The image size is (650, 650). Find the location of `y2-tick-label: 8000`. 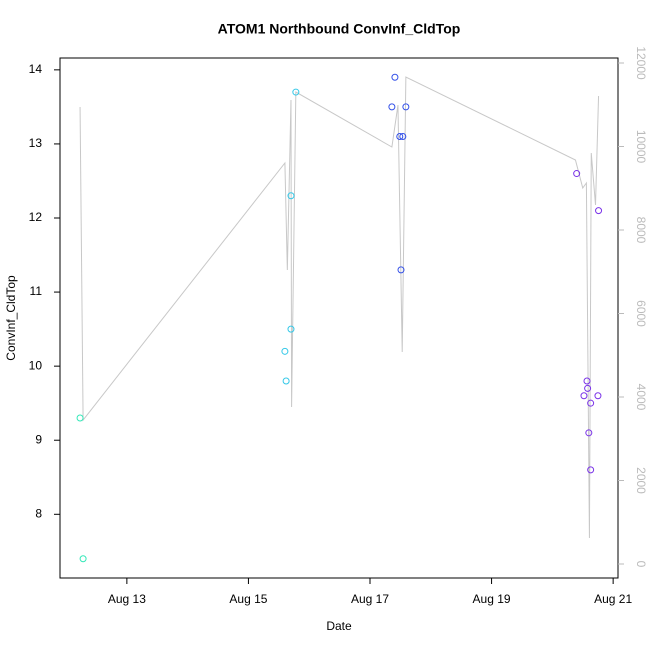

y2-tick-label: 8000 is located at coordinates (641, 230).